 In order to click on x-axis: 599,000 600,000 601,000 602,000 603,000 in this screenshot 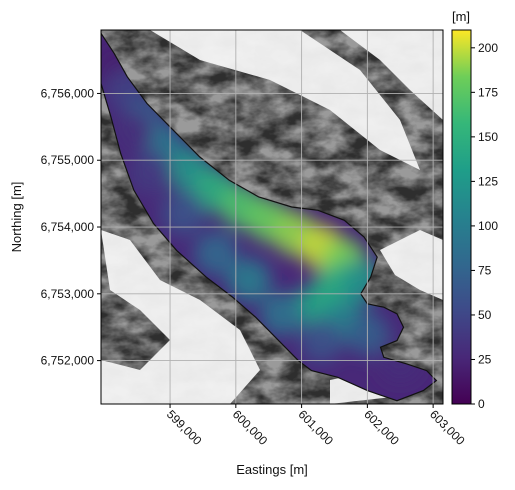, I will do `click(316, 426)`.